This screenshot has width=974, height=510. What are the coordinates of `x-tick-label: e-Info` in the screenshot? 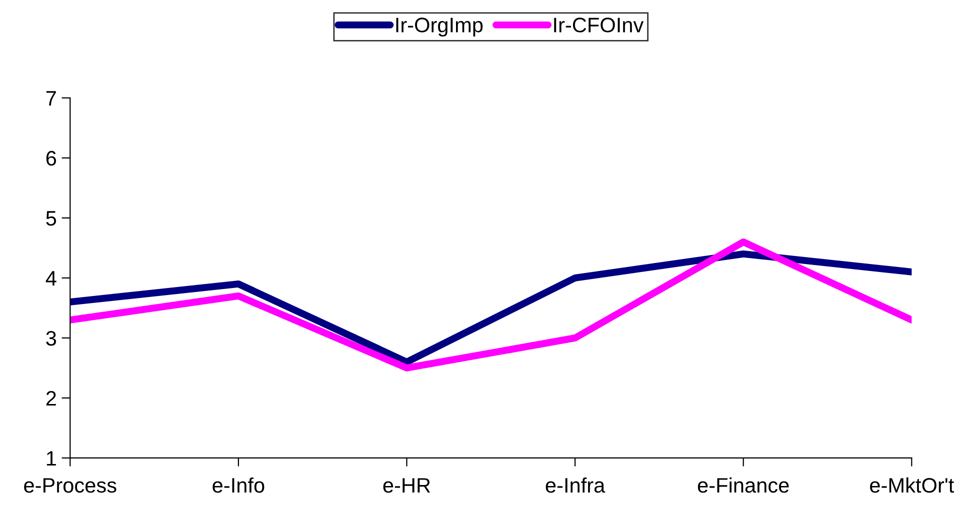 It's located at (238, 485).